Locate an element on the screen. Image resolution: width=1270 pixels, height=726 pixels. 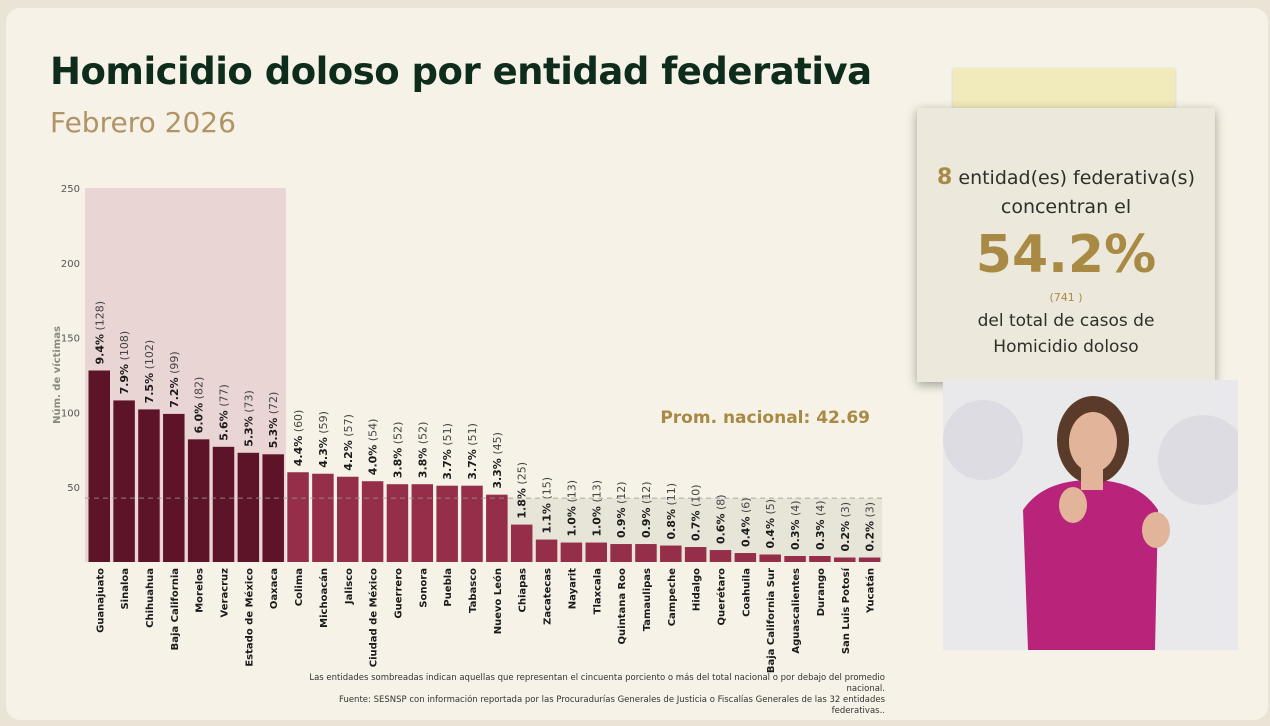
x-tick-label: Durango is located at coordinates (821, 592).